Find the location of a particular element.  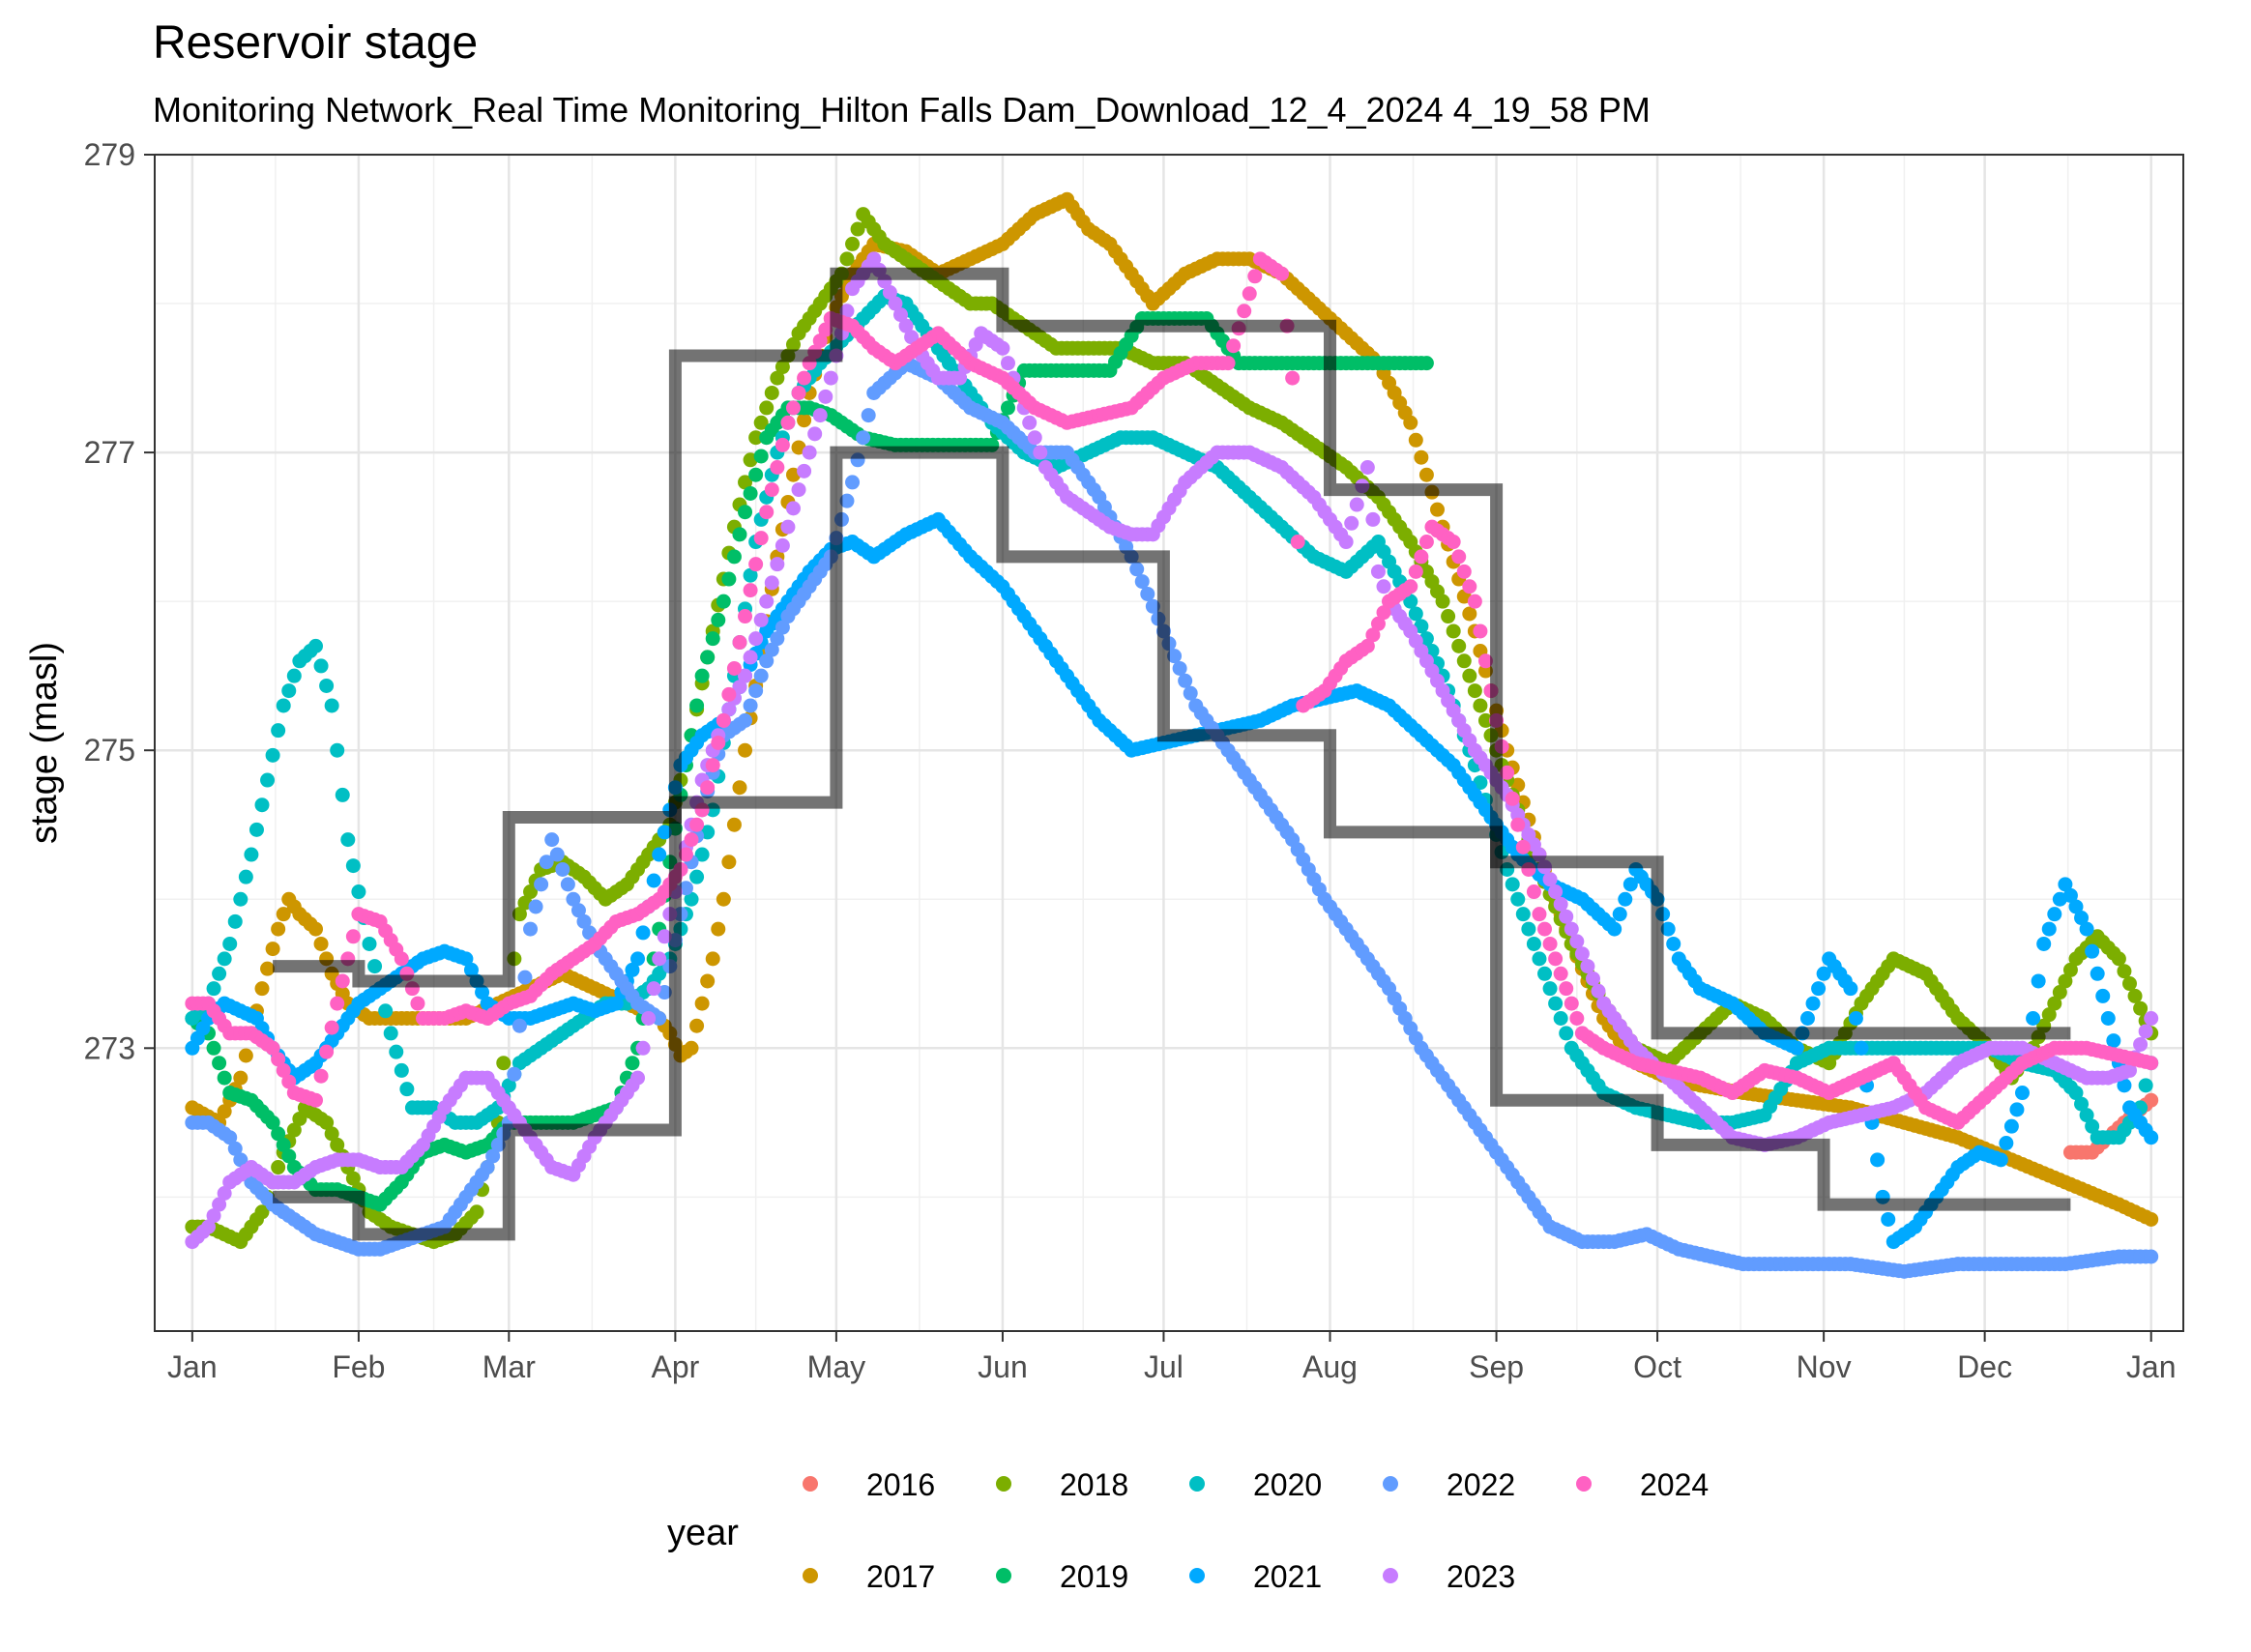

x-tick-label: Mar is located at coordinates (509, 1366).